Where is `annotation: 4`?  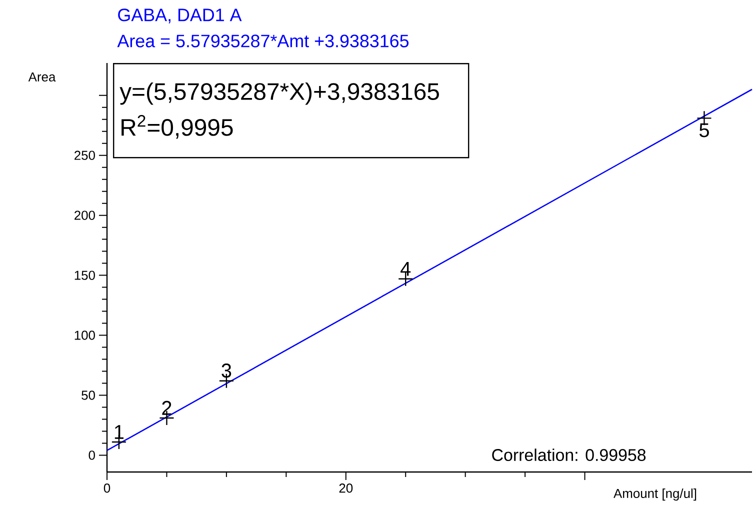
annotation: 4 is located at coordinates (405, 269).